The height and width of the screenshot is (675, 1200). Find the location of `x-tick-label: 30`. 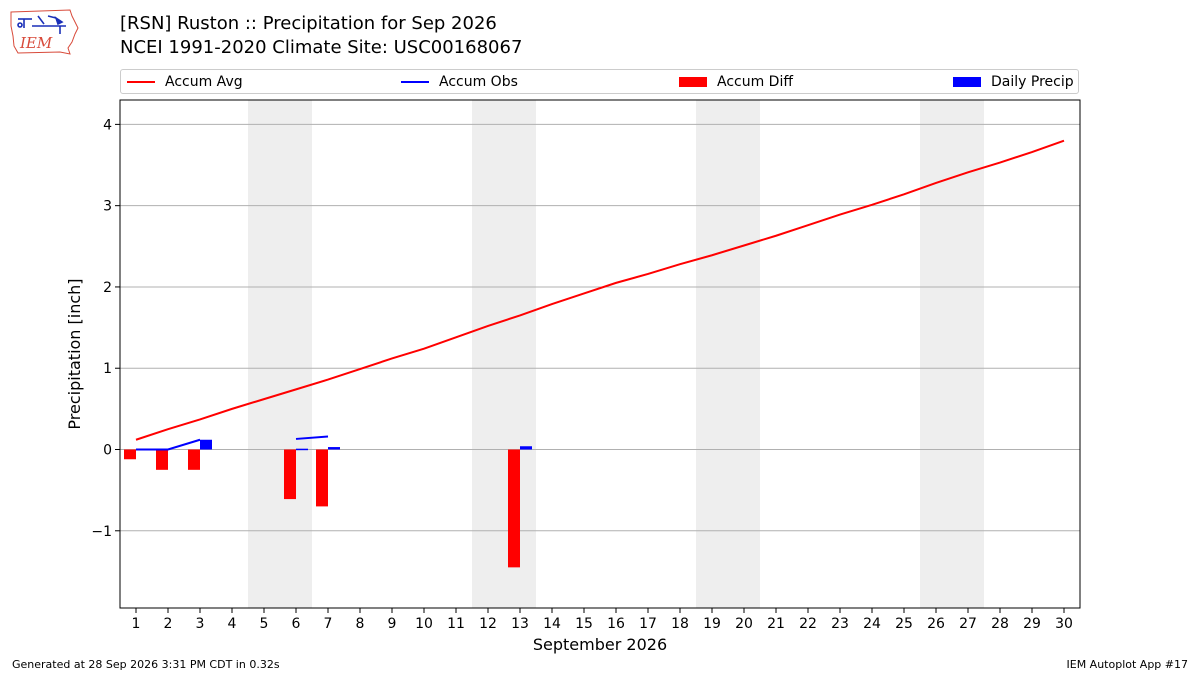

x-tick-label: 30 is located at coordinates (1064, 624).